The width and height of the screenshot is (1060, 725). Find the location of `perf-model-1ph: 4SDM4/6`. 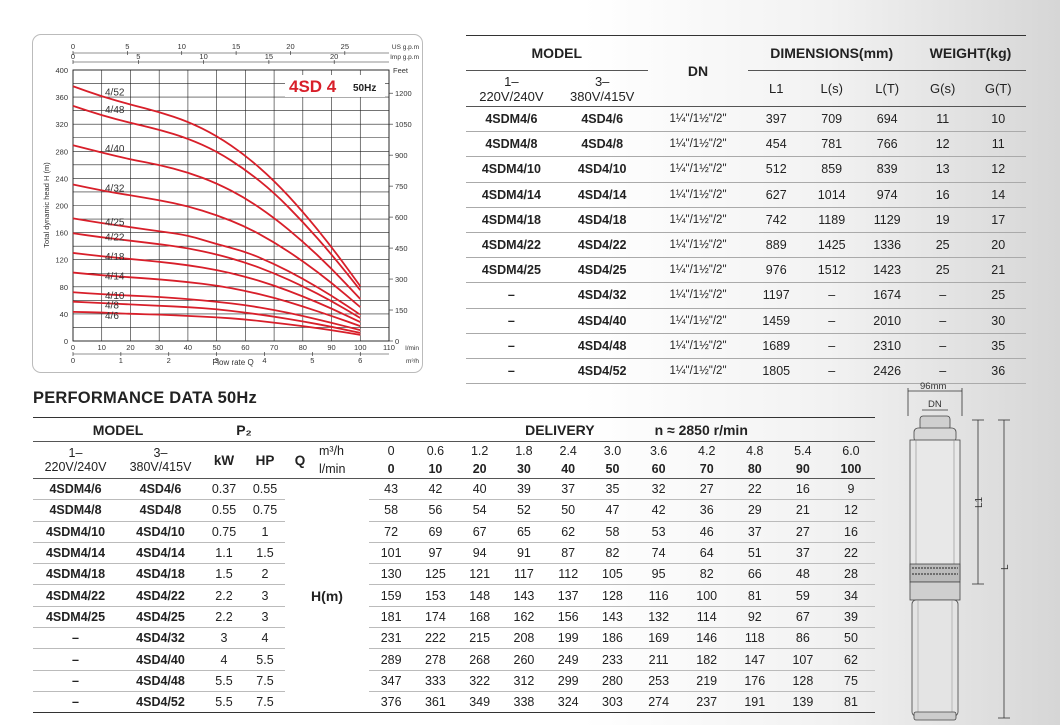

perf-model-1ph: 4SDM4/6 is located at coordinates (75, 489).